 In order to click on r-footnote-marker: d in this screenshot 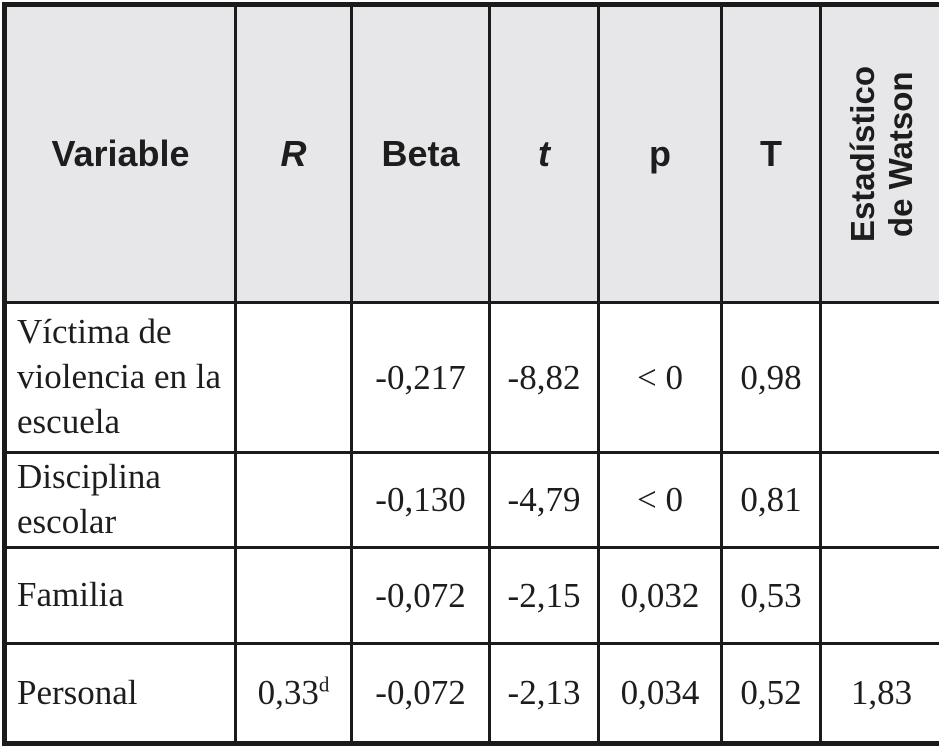, I will do `click(324, 684)`.